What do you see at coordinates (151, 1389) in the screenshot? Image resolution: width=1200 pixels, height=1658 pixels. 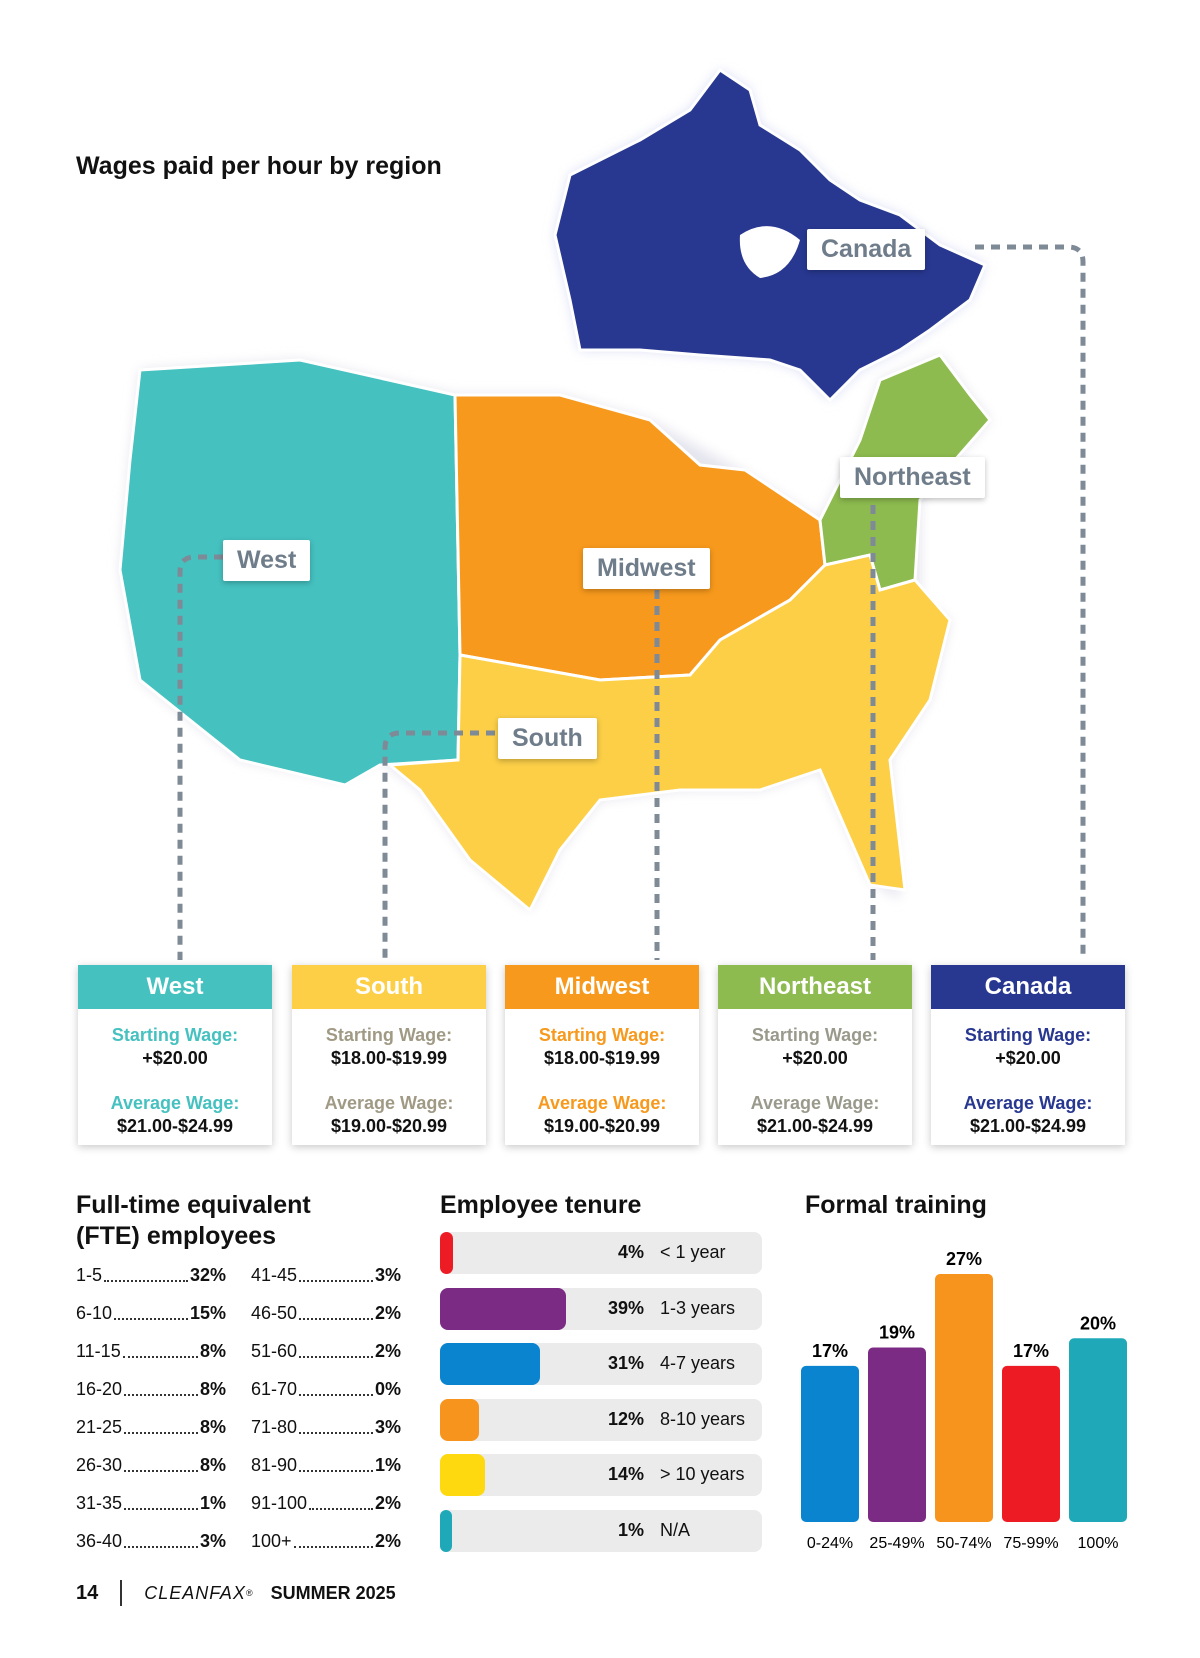 I see `fte-row: 16-20 8%` at bounding box center [151, 1389].